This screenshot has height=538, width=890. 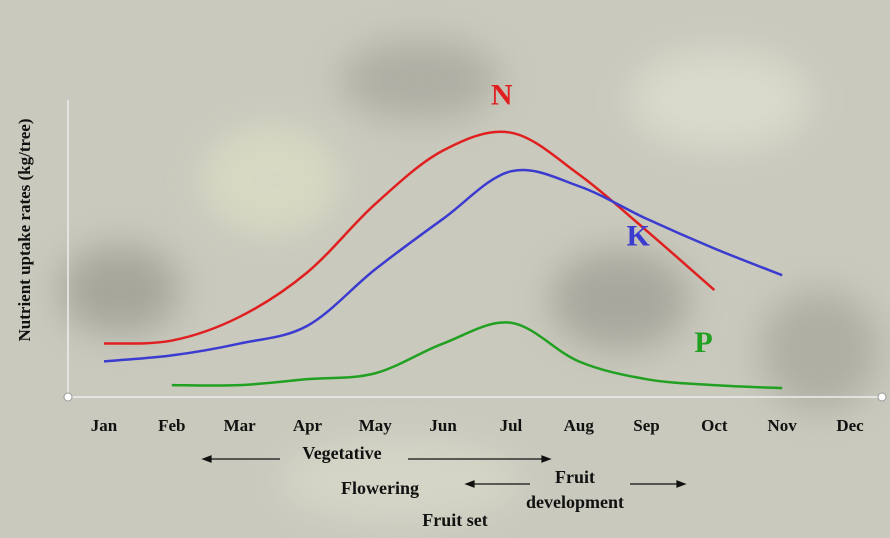 What do you see at coordinates (502, 95) in the screenshot?
I see `series-label: N` at bounding box center [502, 95].